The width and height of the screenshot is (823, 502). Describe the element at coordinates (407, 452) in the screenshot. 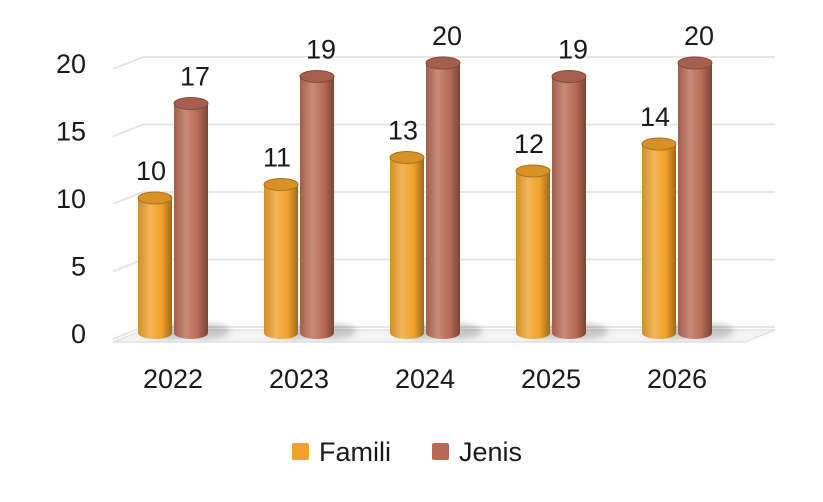

I see `legend: Famili Jenis` at that location.